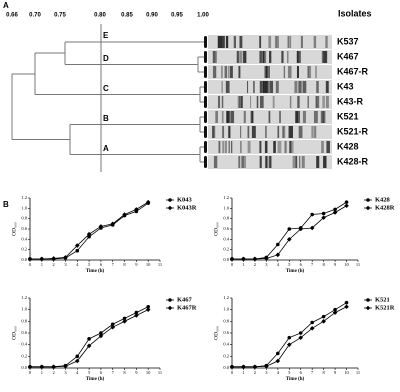  Describe the element at coordinates (243, 372) in the screenshot. I see `x-tick-label: 1` at that location.